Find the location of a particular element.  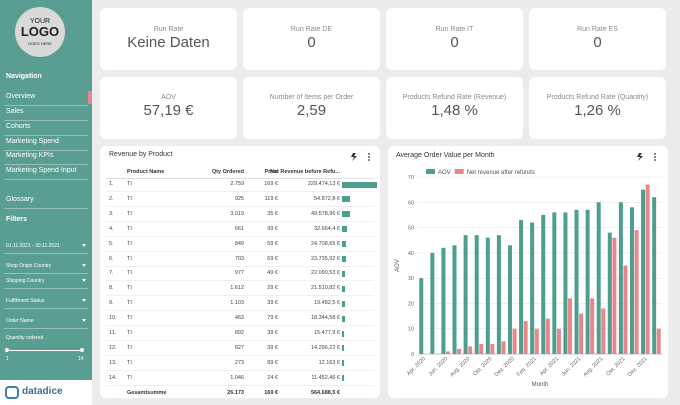

row-index: 2. is located at coordinates (111, 198).